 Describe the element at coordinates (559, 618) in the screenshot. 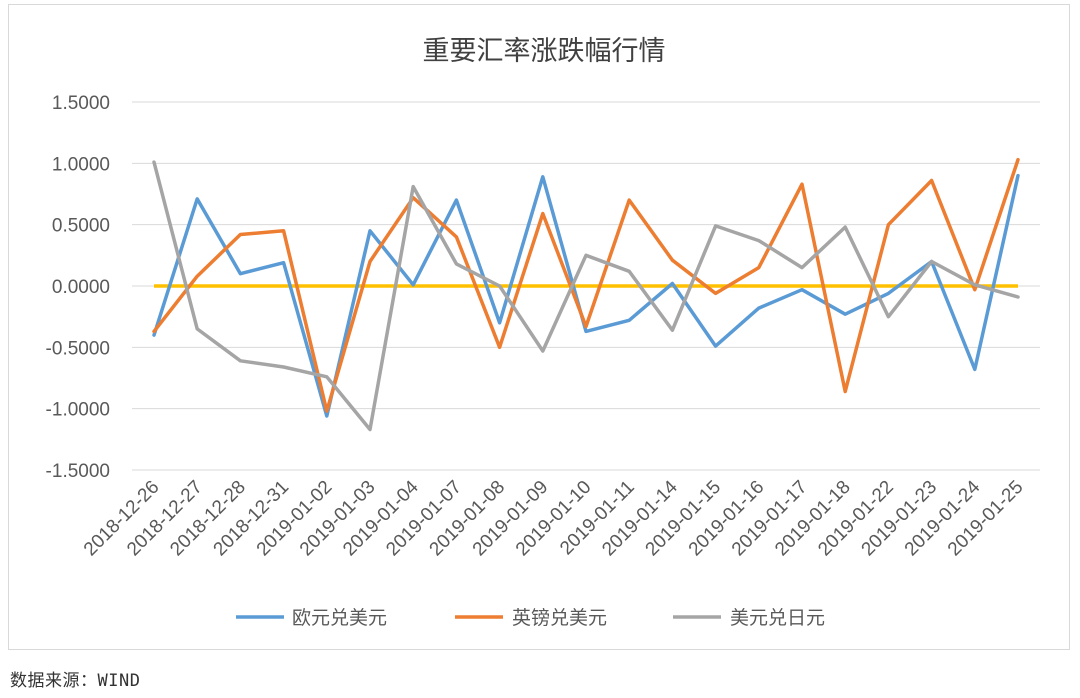

I see `legend-label-2: 英镑兑美元` at that location.